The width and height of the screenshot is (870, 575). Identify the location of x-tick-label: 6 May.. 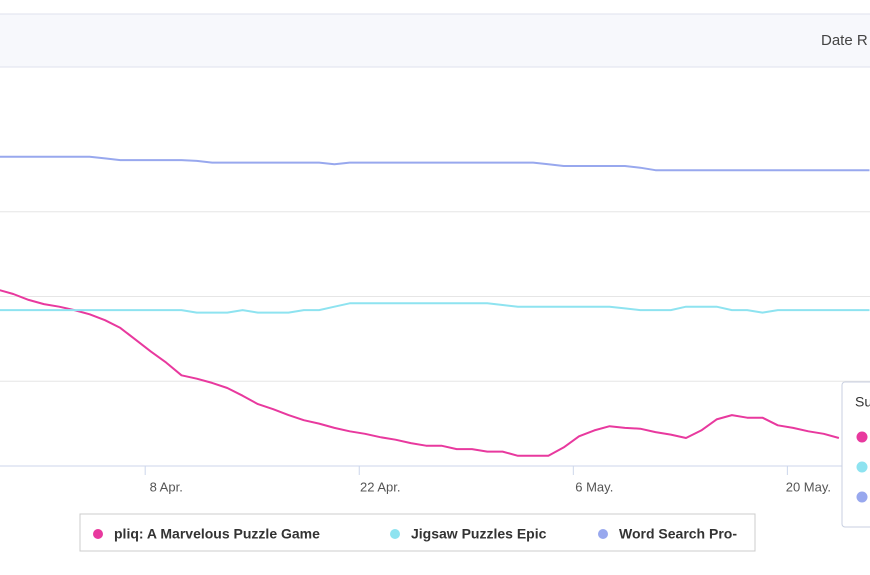
(594, 486).